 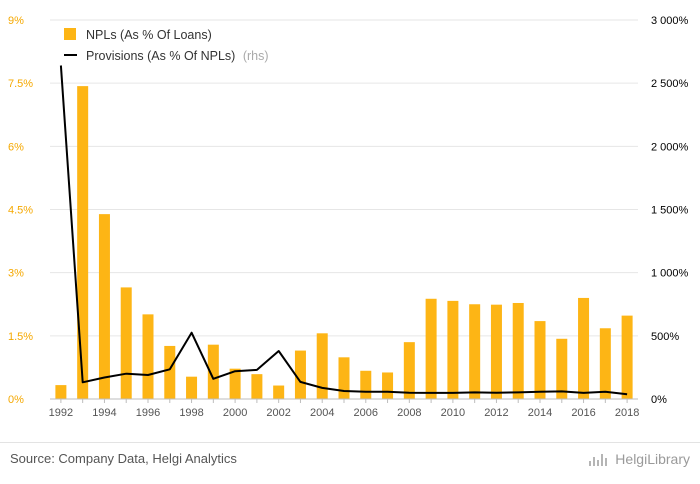 What do you see at coordinates (160, 56) in the screenshot?
I see `legend-label-provisions-name: Provisions (As % Of NPLs)` at bounding box center [160, 56].